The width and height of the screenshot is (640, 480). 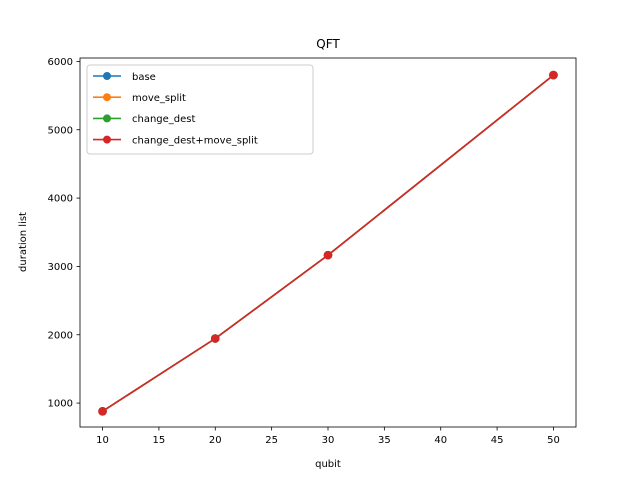 I want to click on y-tick-label: 1000, so click(x=60, y=404).